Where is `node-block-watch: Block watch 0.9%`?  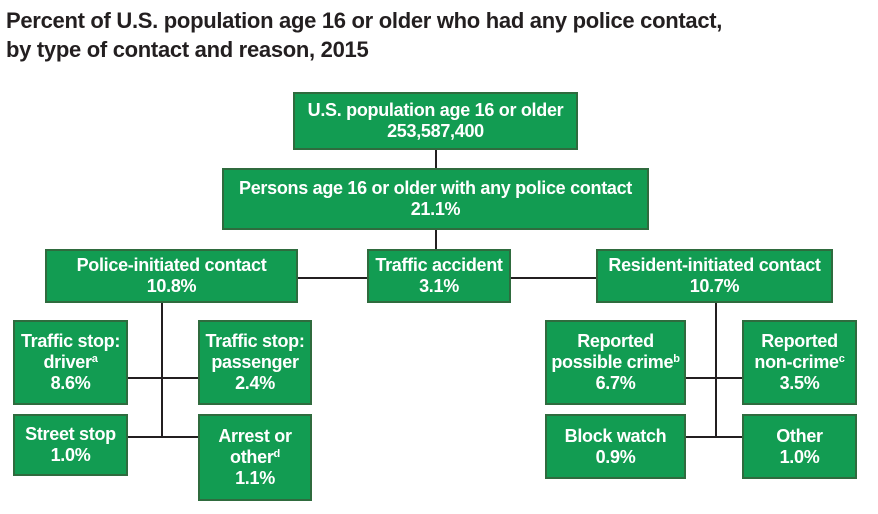 node-block-watch: Block watch 0.9% is located at coordinates (615, 446).